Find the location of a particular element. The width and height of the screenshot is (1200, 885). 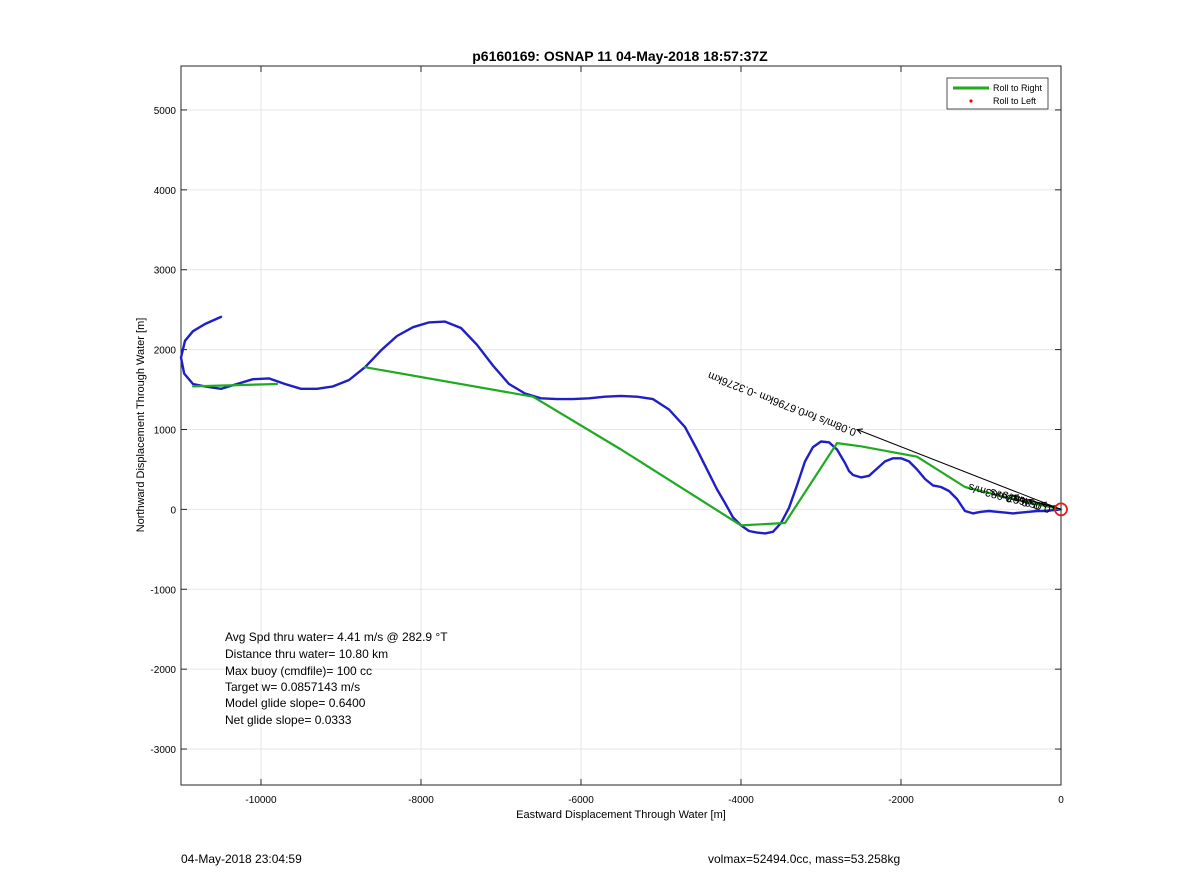

y-tick-label: 1000 is located at coordinates (165, 430).